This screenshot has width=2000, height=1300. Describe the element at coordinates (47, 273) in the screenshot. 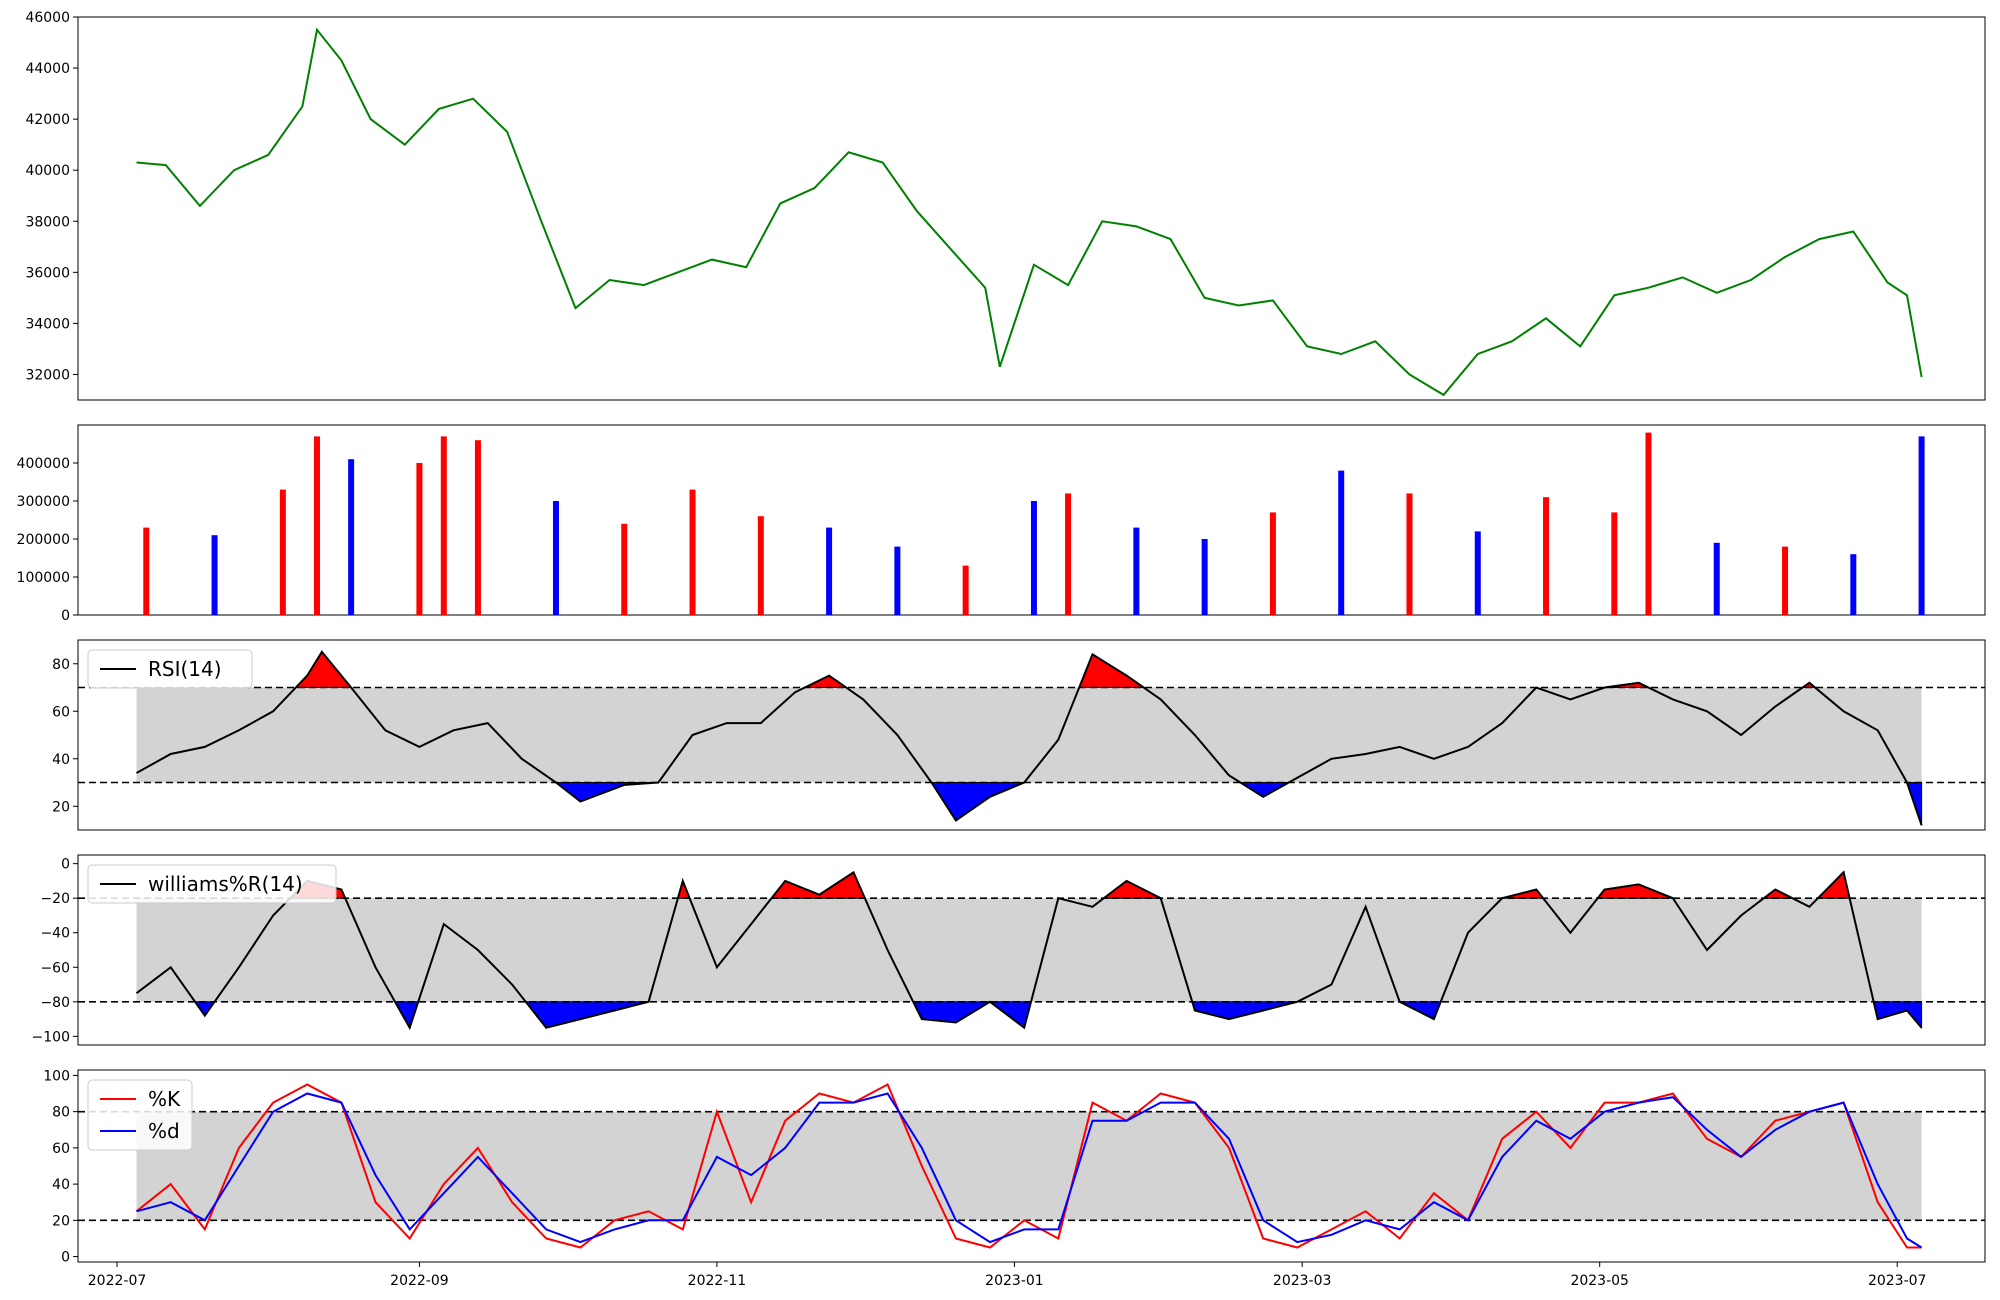

I see `price-ytick-label: 36000` at that location.